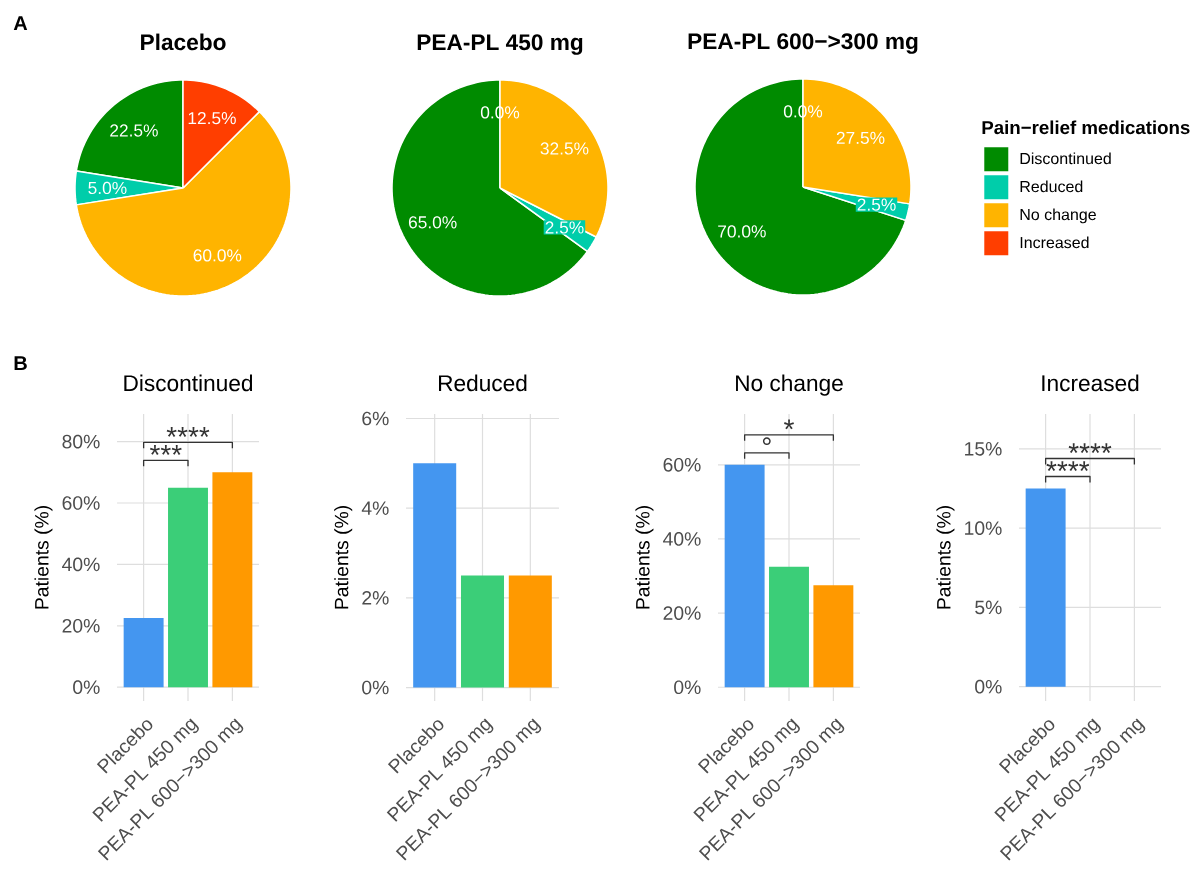 This screenshot has height=870, width=1200. I want to click on chart-title: No change, so click(789, 385).